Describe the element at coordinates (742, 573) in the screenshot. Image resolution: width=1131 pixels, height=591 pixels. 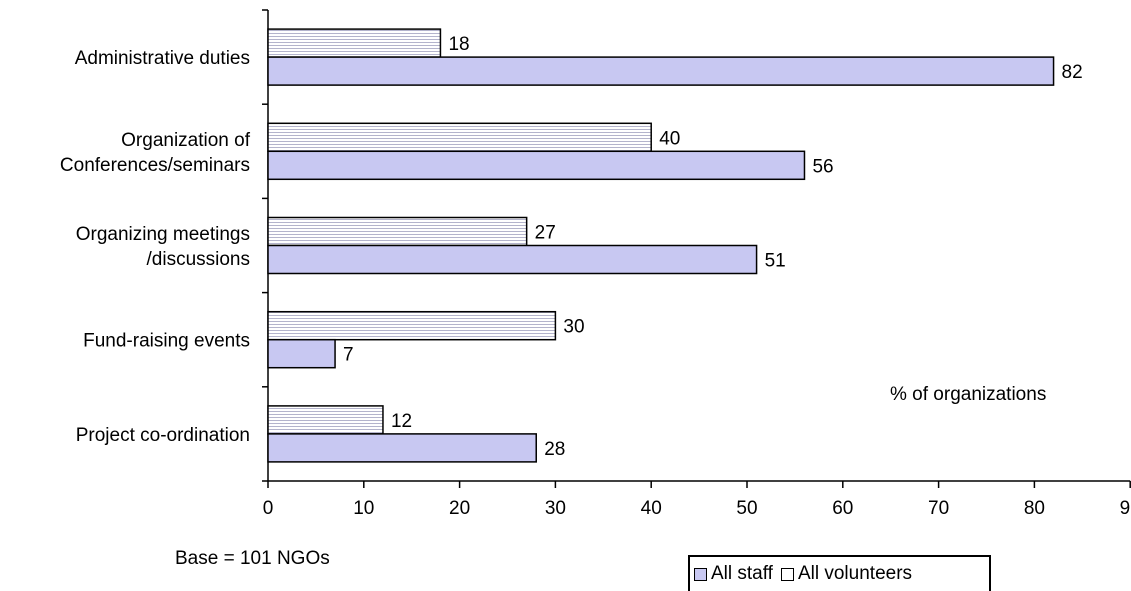
I see `legend-label-staff: All staff` at that location.